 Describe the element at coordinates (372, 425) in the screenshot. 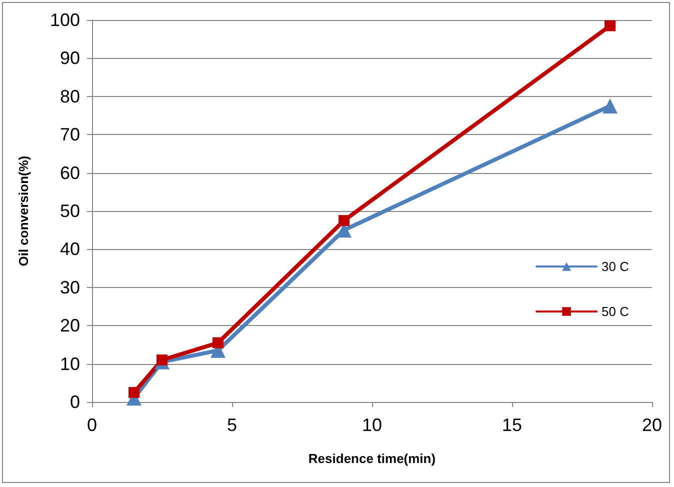

I see `x-tick-label: 10` at that location.